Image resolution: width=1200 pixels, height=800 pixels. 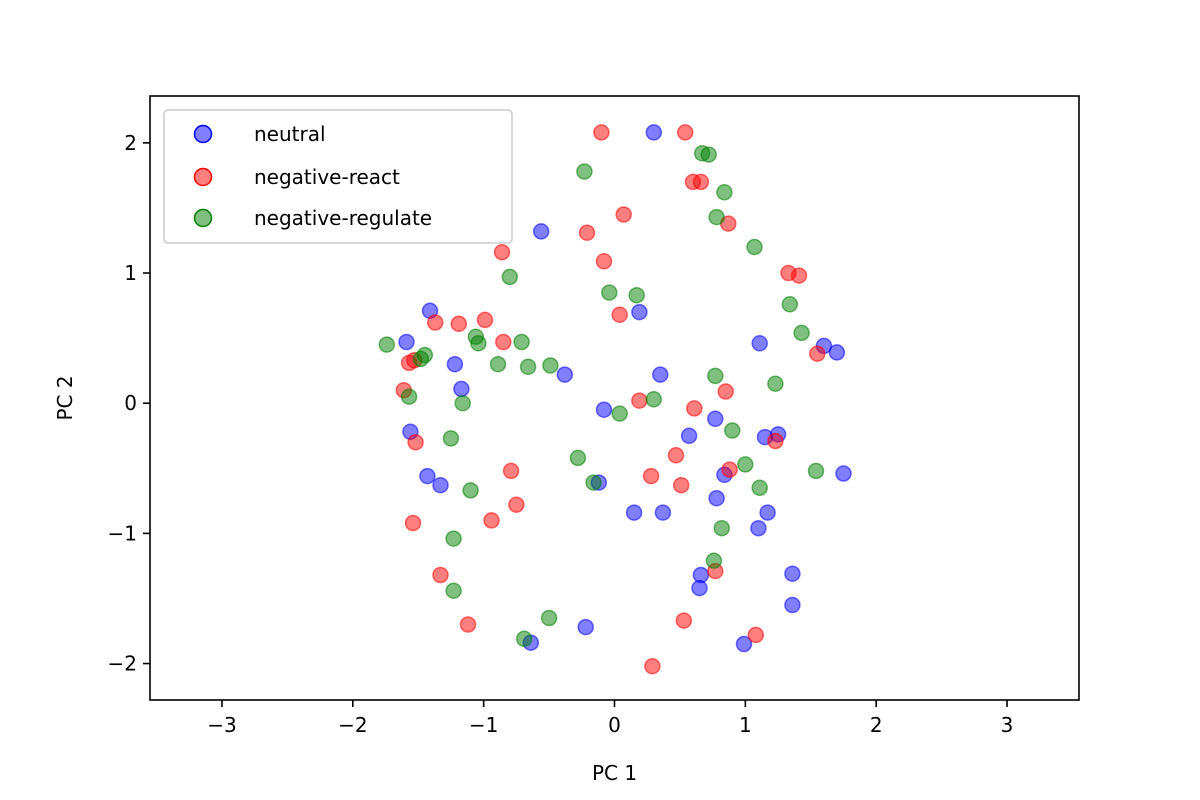 I want to click on y-tick-label: −1, so click(x=122, y=533).